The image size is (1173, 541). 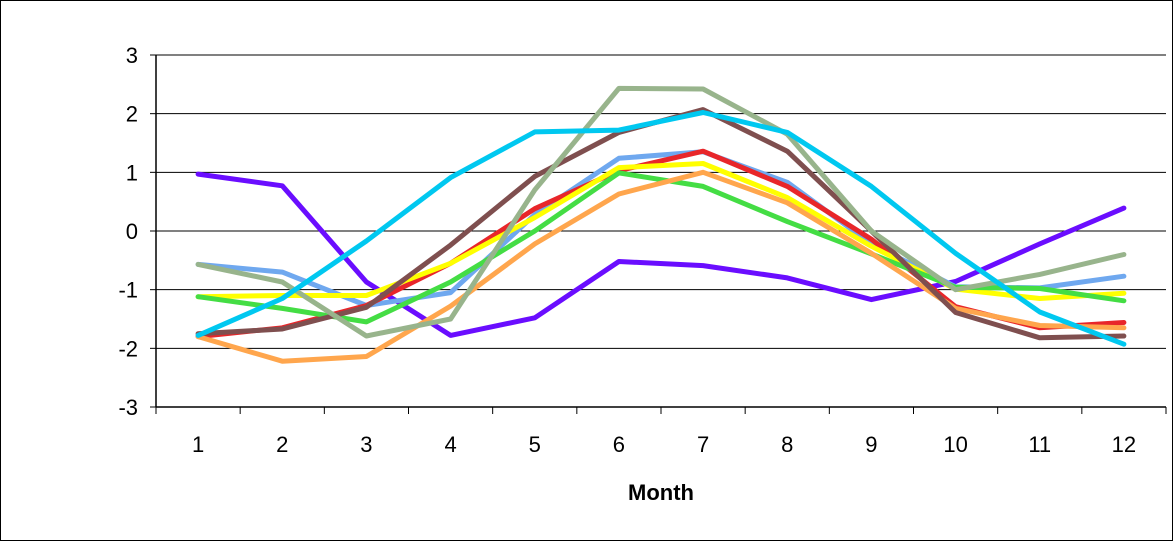 I want to click on x-tick-label: 9, so click(x=871, y=444).